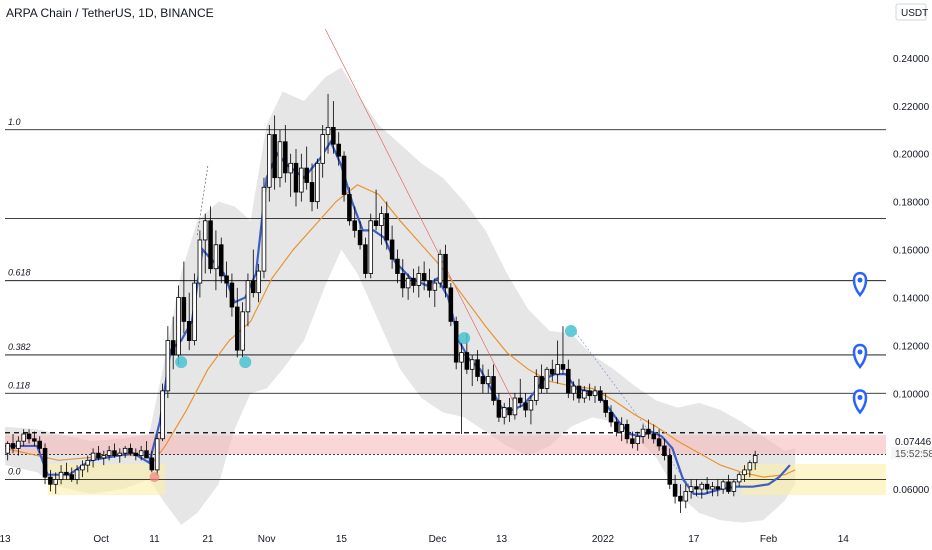  I want to click on time-tick-8: 2022, so click(603, 539).